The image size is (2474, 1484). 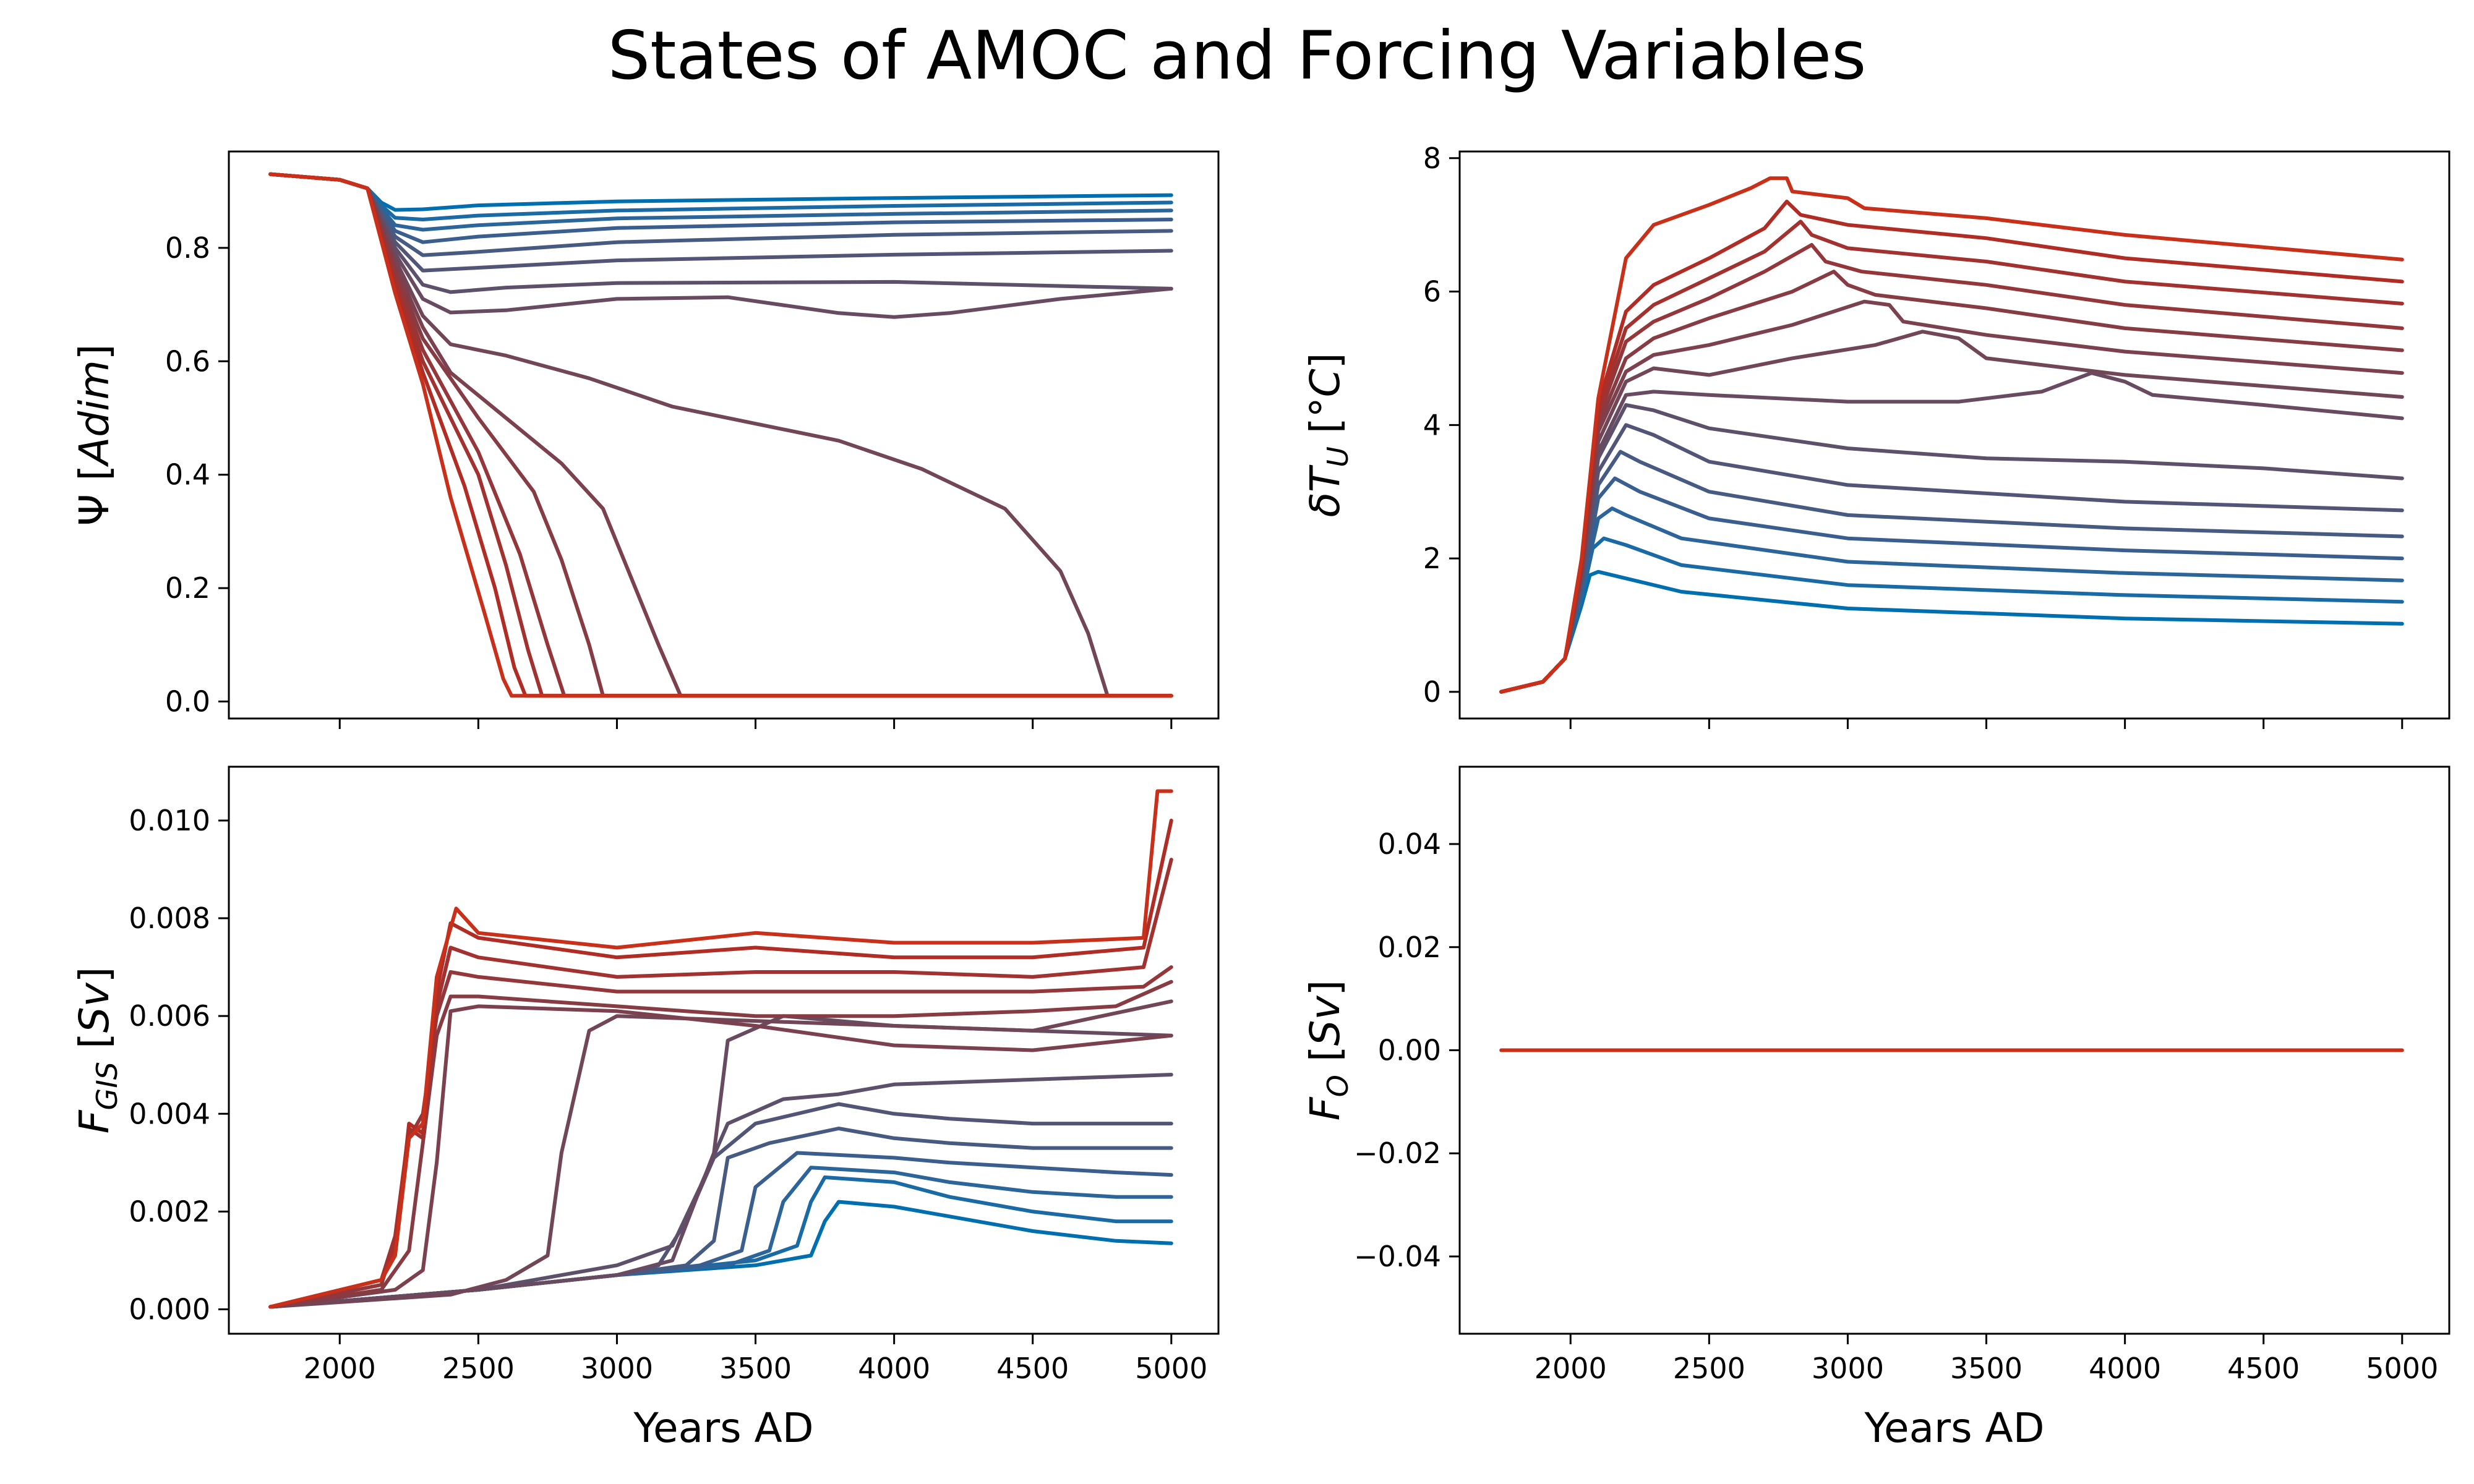 What do you see at coordinates (169, 1016) in the screenshot?
I see `fgis-ytick-label: 0.006` at bounding box center [169, 1016].